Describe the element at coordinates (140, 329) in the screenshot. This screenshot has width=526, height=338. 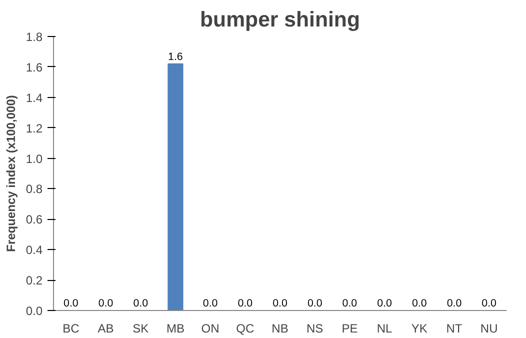
I see `x-tick-label: SK` at that location.